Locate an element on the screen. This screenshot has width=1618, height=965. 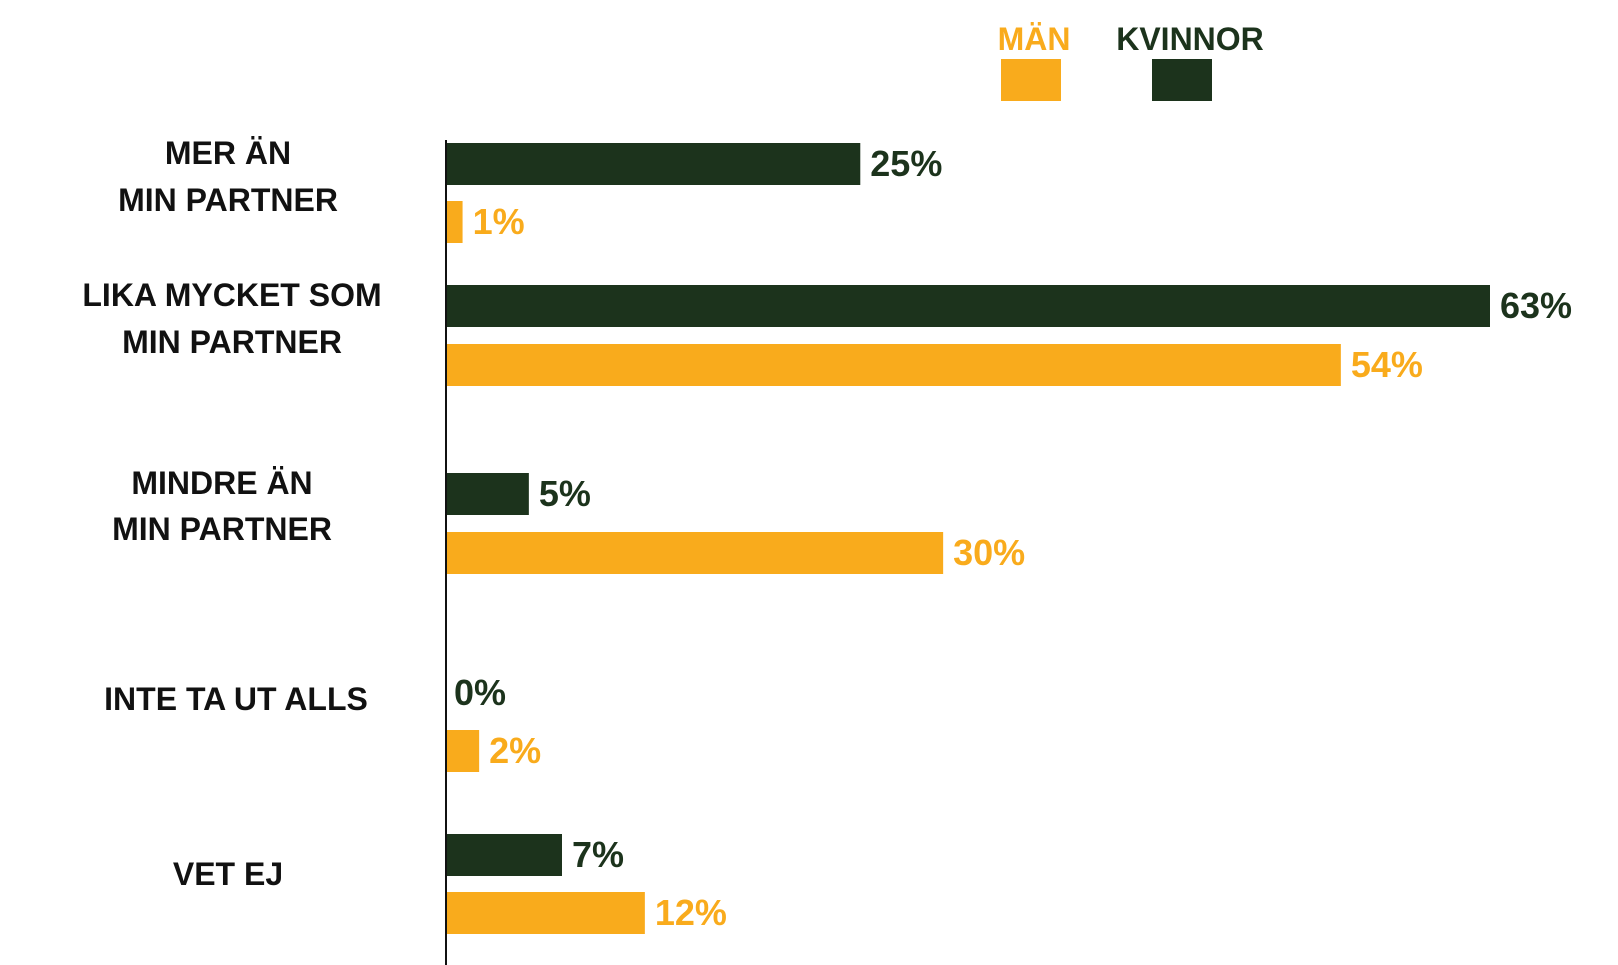
category-label-0-line-0: MER ÄN is located at coordinates (228, 153).